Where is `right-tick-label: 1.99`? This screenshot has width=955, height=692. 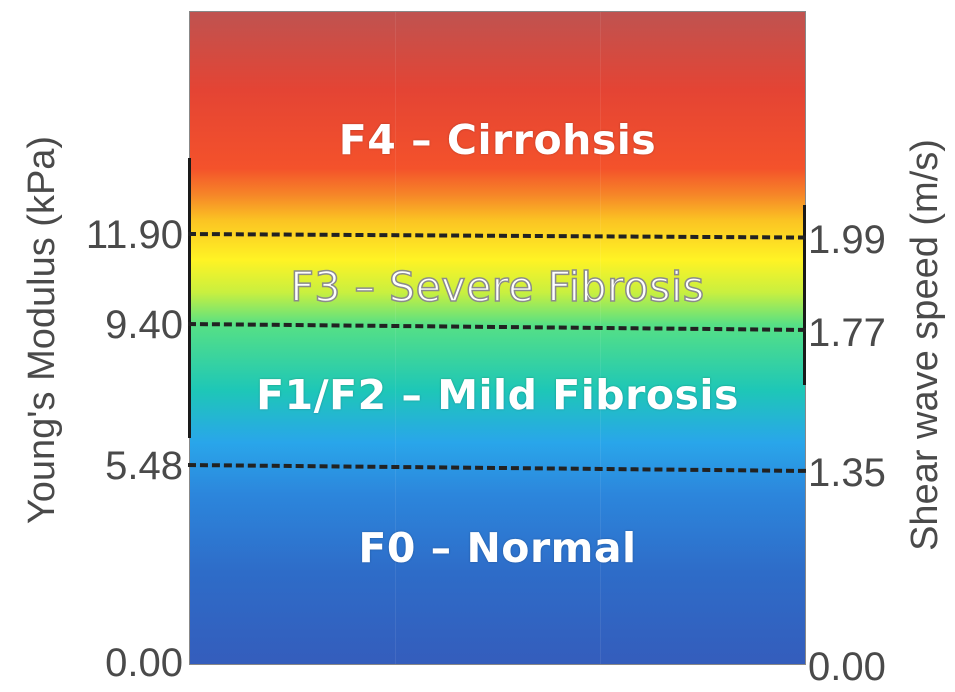 right-tick-label: 1.99 is located at coordinates (847, 240).